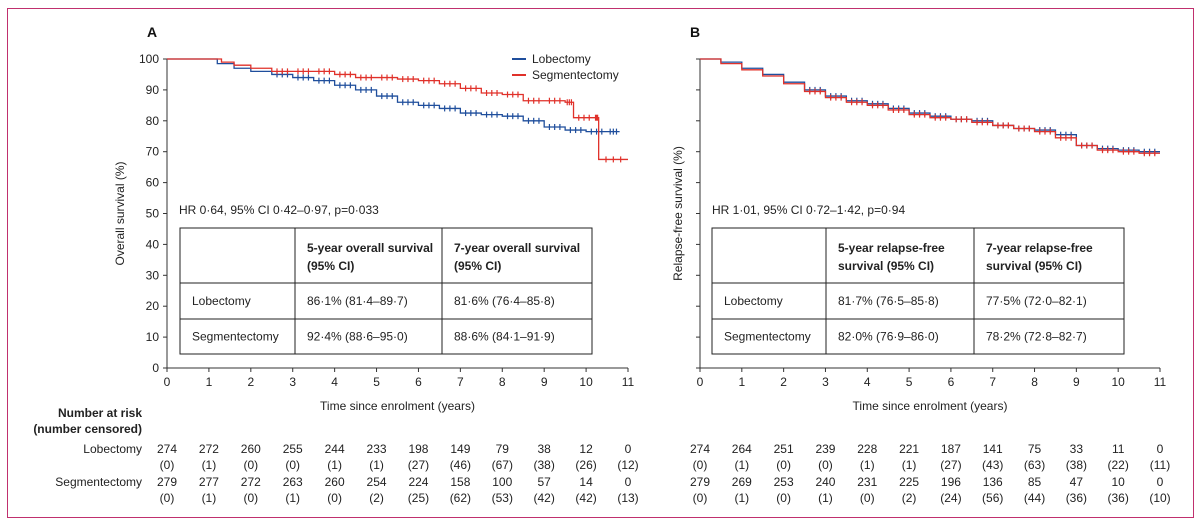 Image resolution: width=1203 pixels, height=528 pixels. Describe the element at coordinates (153, 214) in the screenshot. I see `y-tick-label: 50` at that location.